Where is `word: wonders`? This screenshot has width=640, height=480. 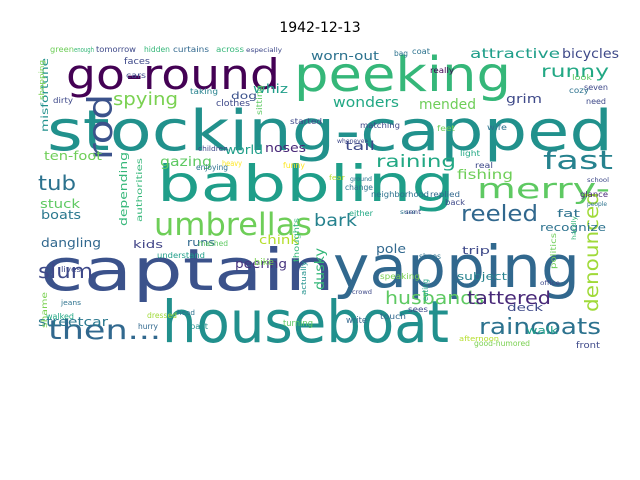
word: wonders is located at coordinates (366, 103).